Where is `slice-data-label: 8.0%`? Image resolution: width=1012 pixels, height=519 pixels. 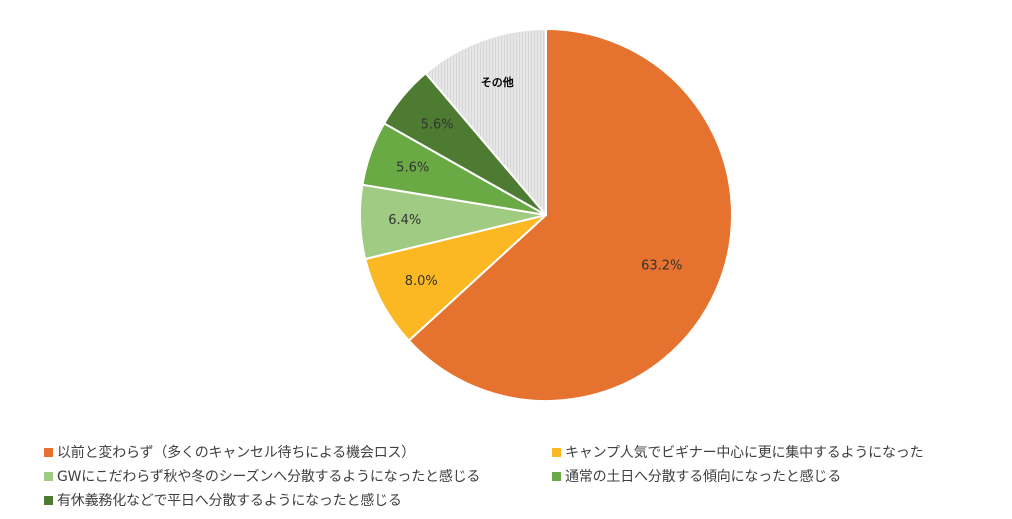 slice-data-label: 8.0% is located at coordinates (421, 281).